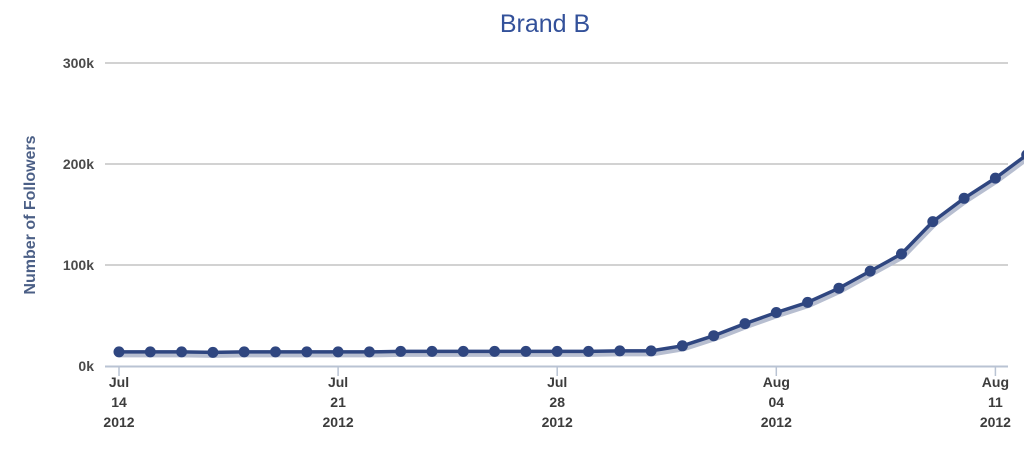  Describe the element at coordinates (78, 63) in the screenshot. I see `y-tick-label: 300k` at that location.